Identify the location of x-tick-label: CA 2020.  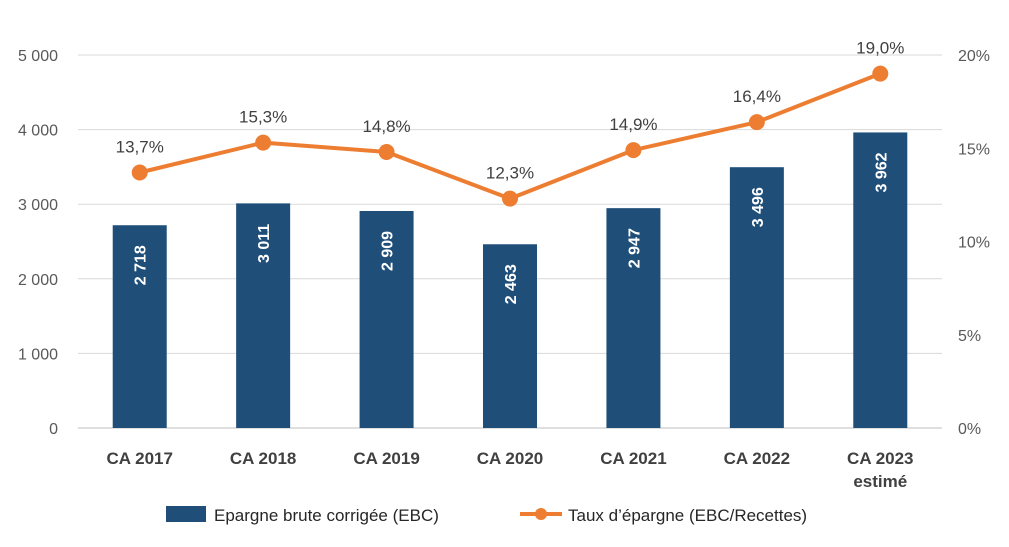
(510, 458).